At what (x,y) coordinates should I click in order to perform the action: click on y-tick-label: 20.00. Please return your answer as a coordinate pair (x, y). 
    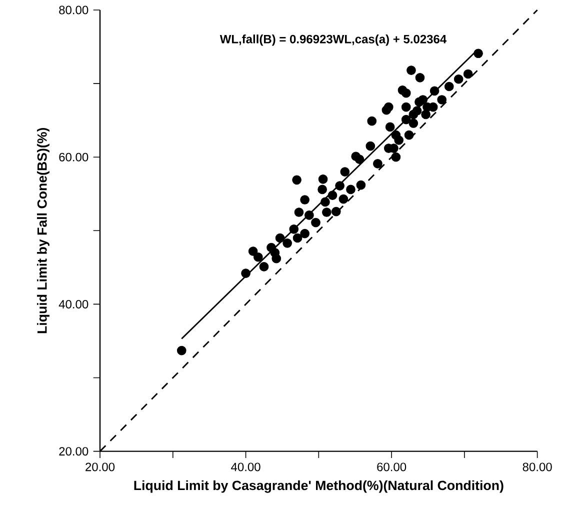
    Looking at the image, I should click on (73, 451).